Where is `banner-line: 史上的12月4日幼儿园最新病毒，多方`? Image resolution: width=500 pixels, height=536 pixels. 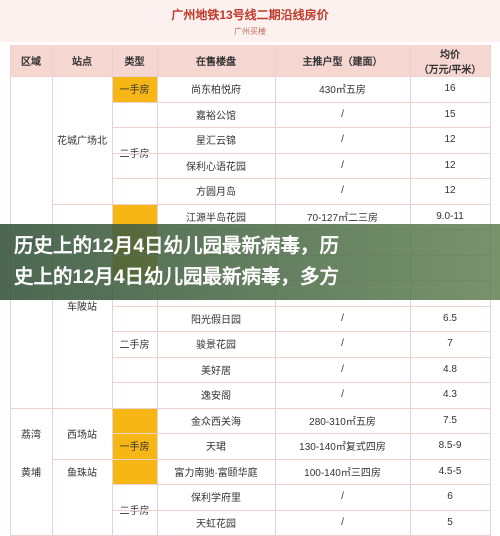 banner-line: 史上的12月4日幼儿园最新病毒，多方 is located at coordinates (177, 277).